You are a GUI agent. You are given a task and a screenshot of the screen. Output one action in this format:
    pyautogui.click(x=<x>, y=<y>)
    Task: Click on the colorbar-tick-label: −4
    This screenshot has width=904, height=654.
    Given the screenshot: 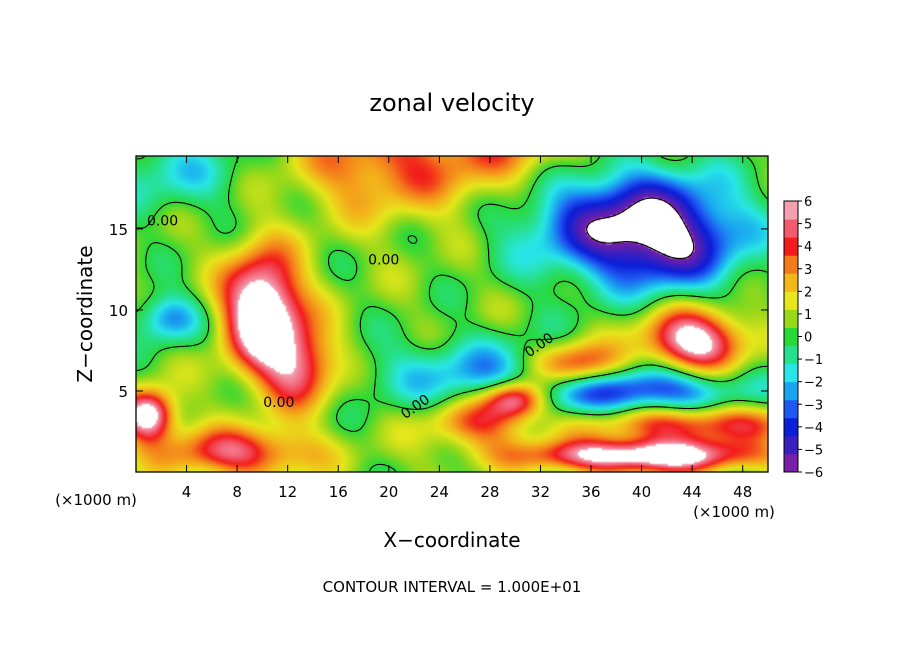 What is the action you would take?
    pyautogui.click(x=813, y=428)
    